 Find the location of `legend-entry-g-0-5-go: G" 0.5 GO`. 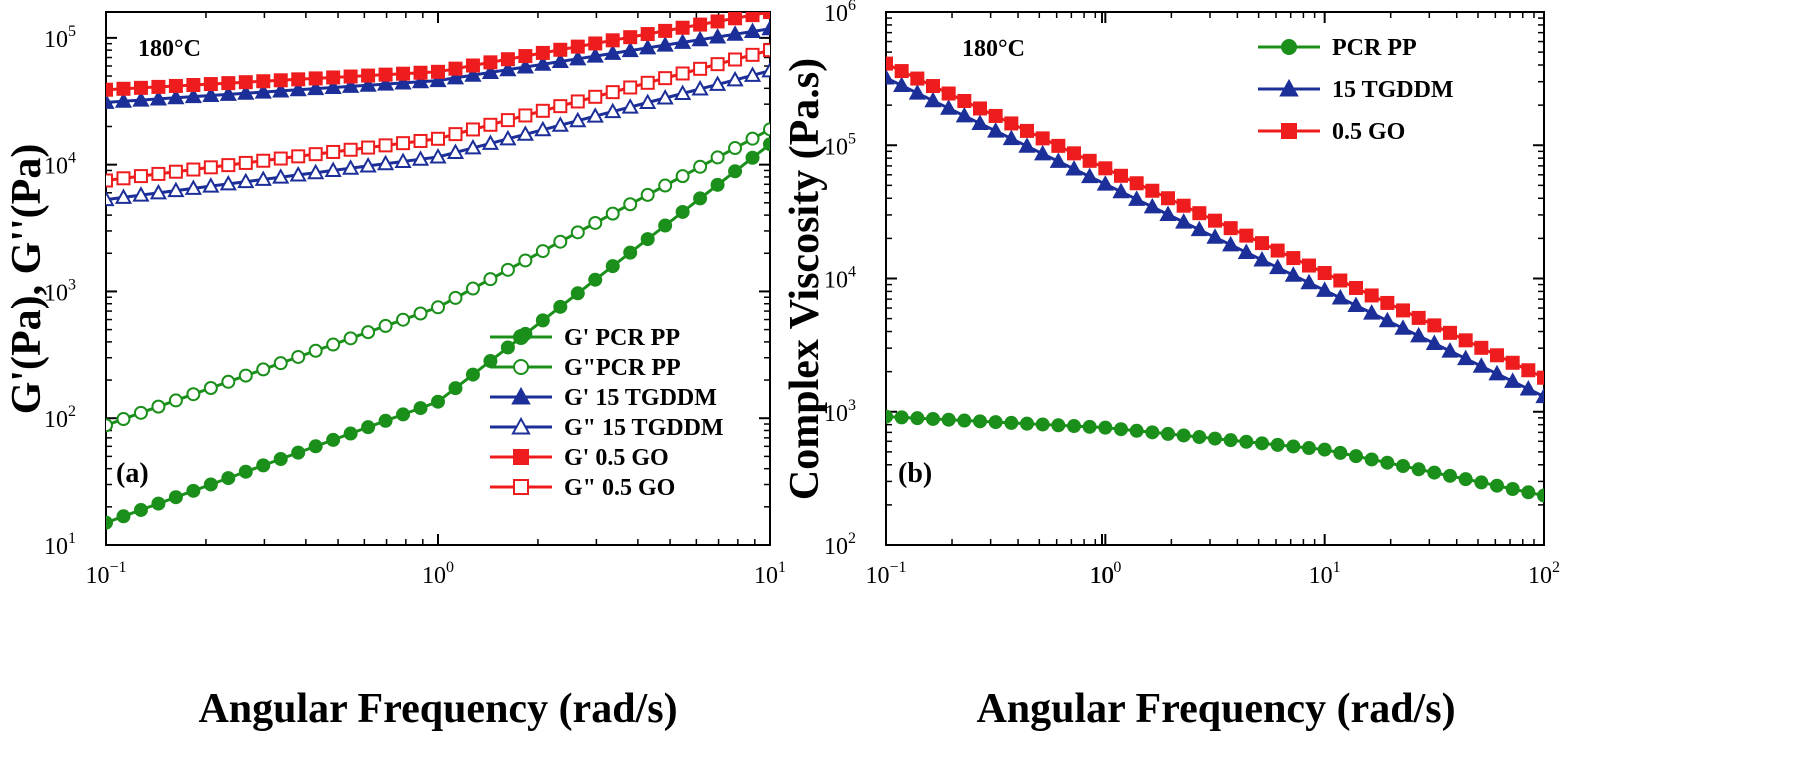

legend-entry-g-0-5-go: G" 0.5 GO is located at coordinates (582, 488).